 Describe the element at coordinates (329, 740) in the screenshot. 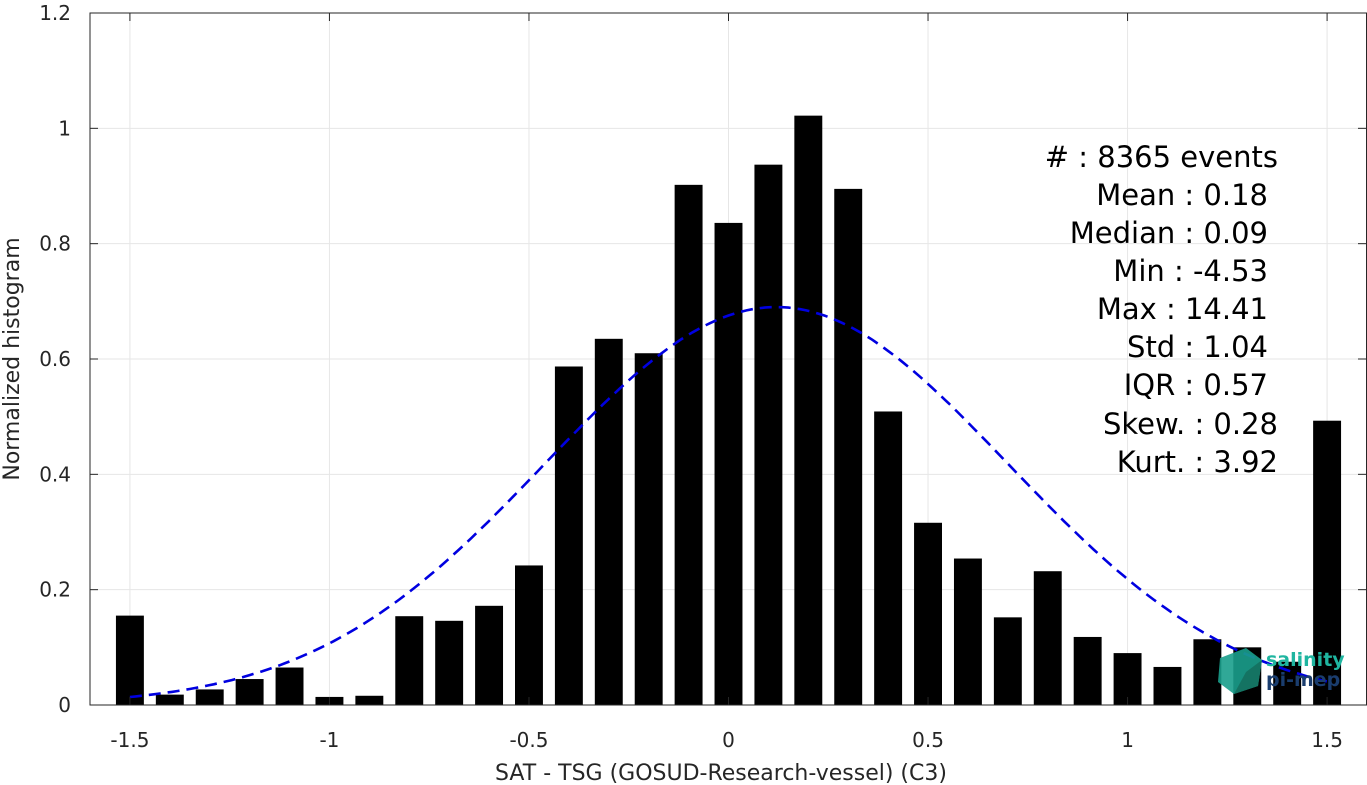

I see `x-tick-label: -1` at that location.